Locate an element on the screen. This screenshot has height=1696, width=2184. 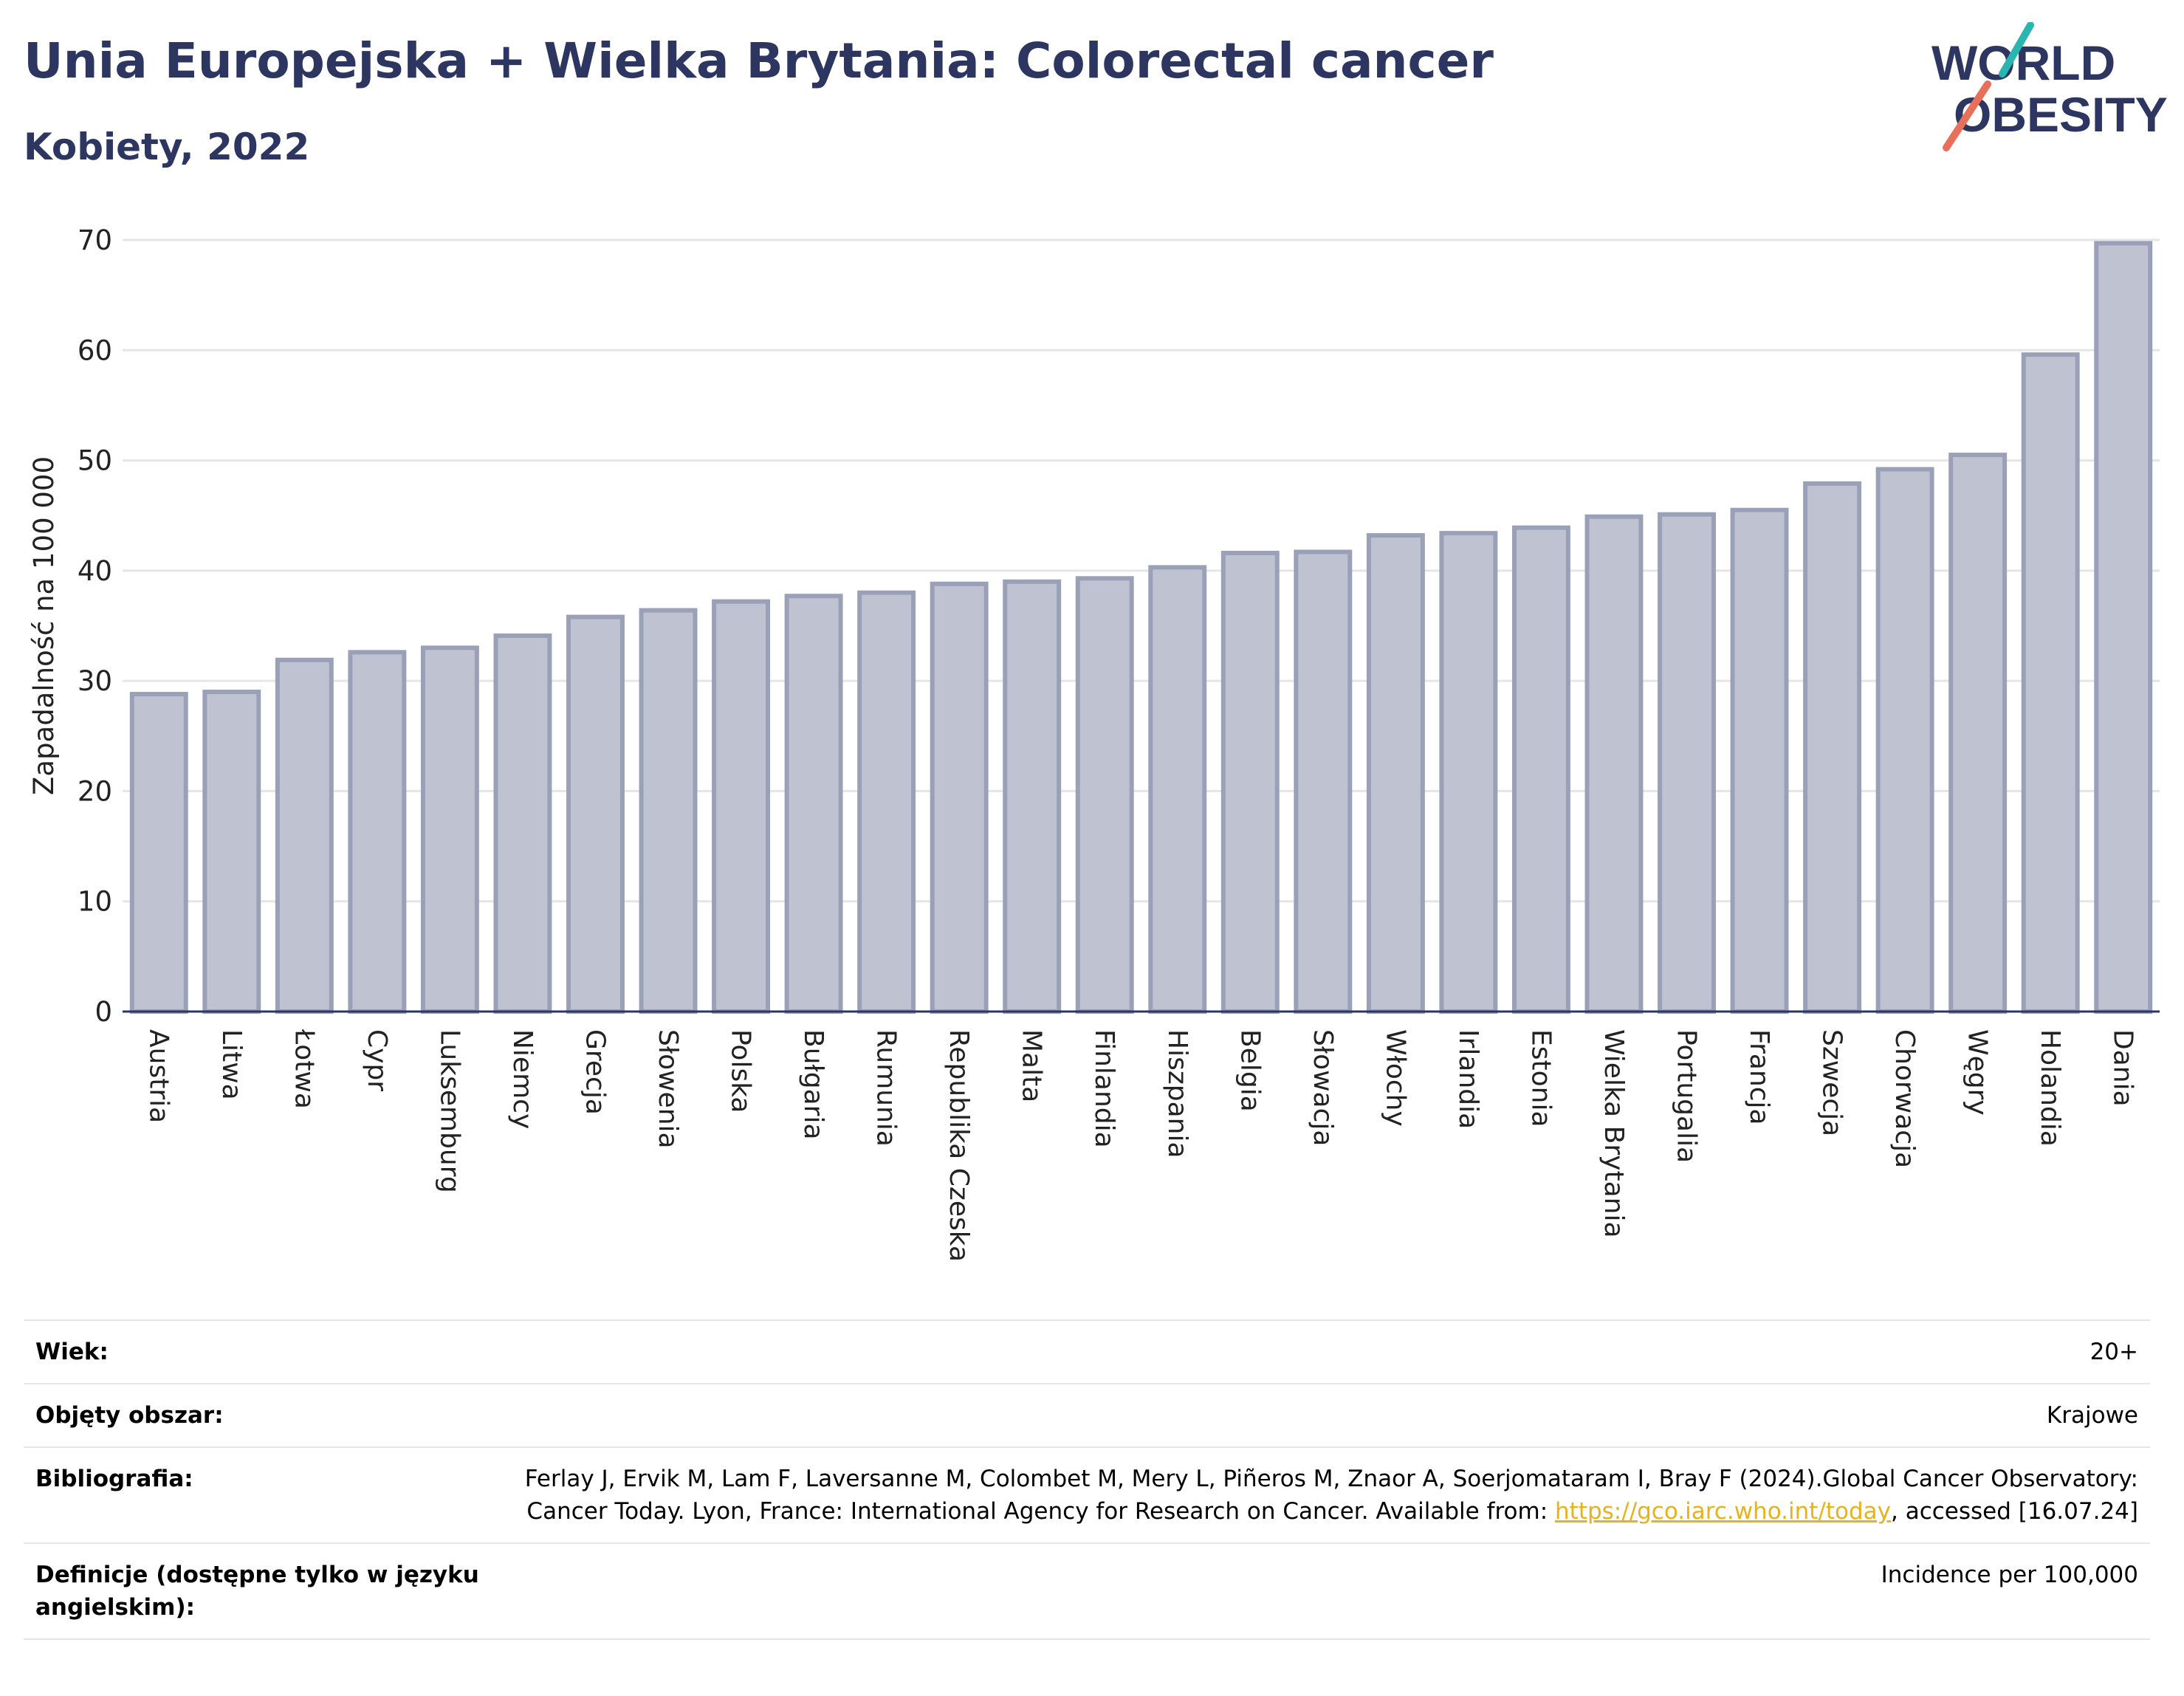
meta-row-age: Wiek: 20+ is located at coordinates (1087, 1351).